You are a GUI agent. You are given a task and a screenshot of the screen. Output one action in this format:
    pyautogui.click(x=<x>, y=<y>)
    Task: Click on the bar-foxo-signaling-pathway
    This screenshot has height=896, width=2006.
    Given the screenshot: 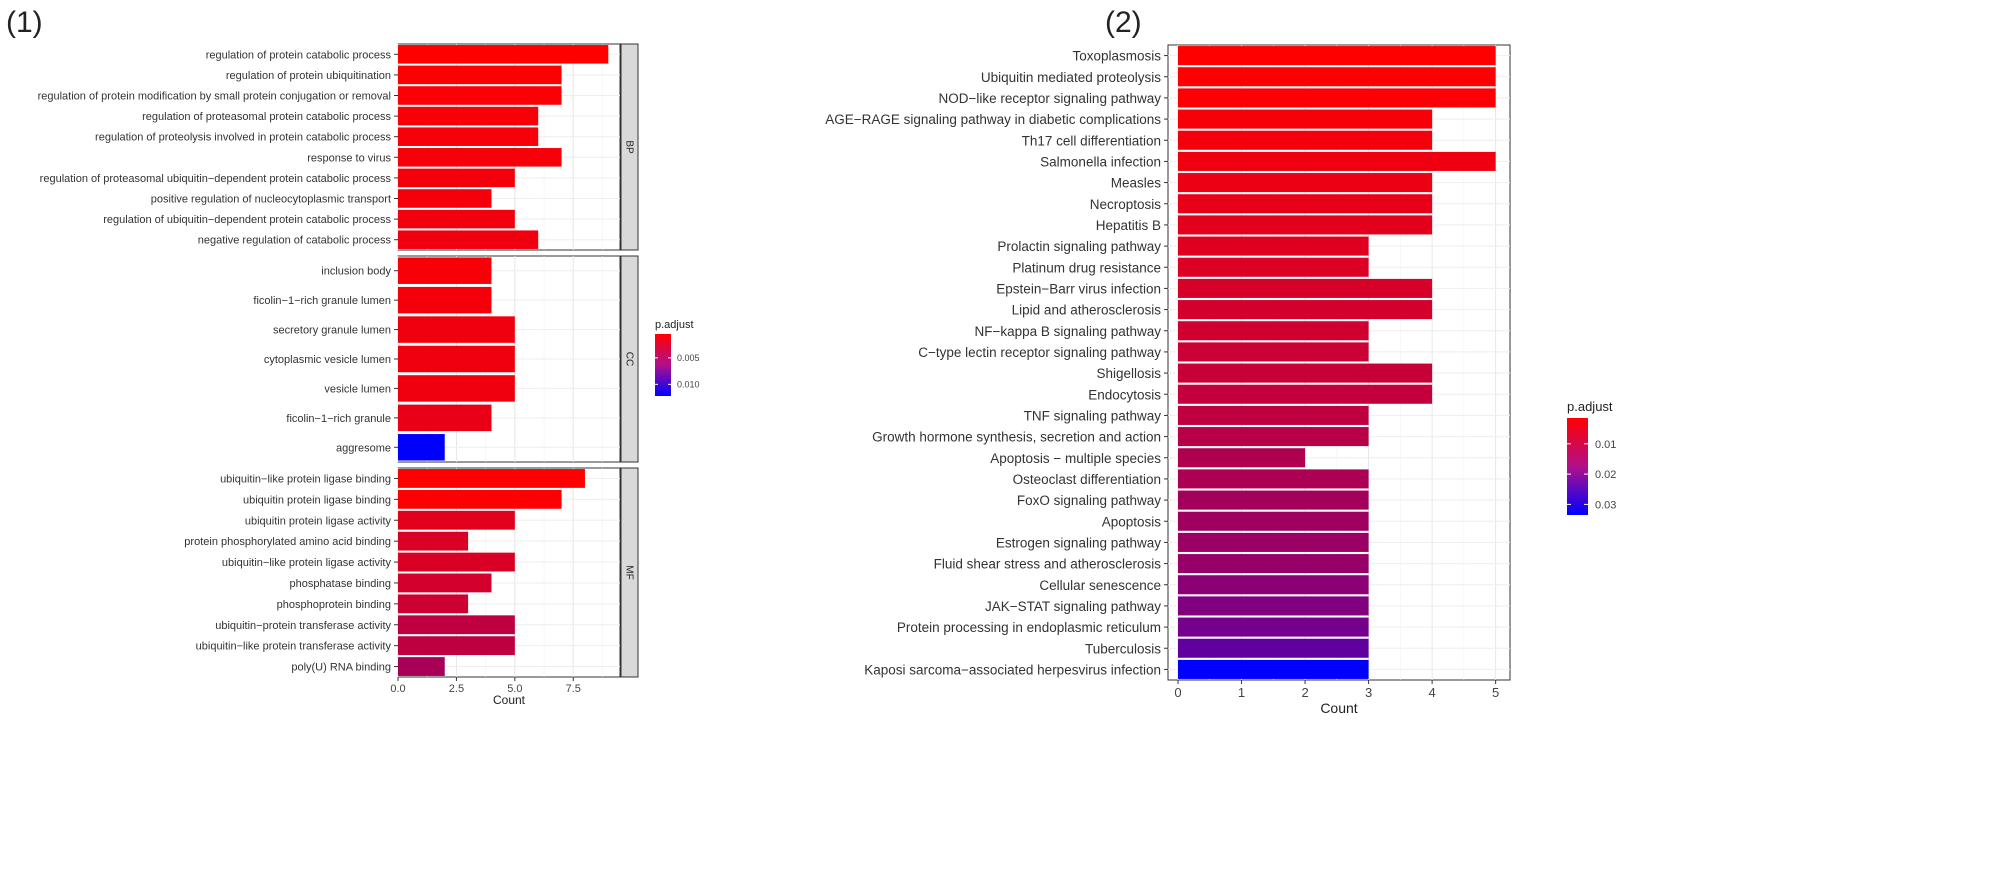 What is the action you would take?
    pyautogui.click(x=1273, y=500)
    